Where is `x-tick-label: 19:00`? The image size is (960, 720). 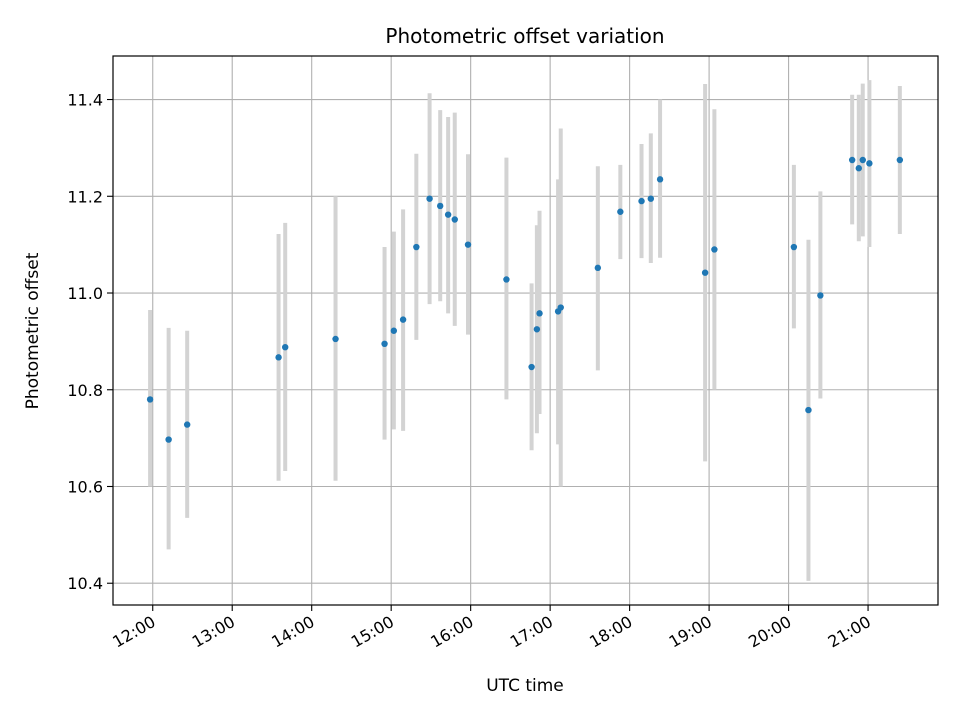
x-tick-label: 19:00 is located at coordinates (690, 632).